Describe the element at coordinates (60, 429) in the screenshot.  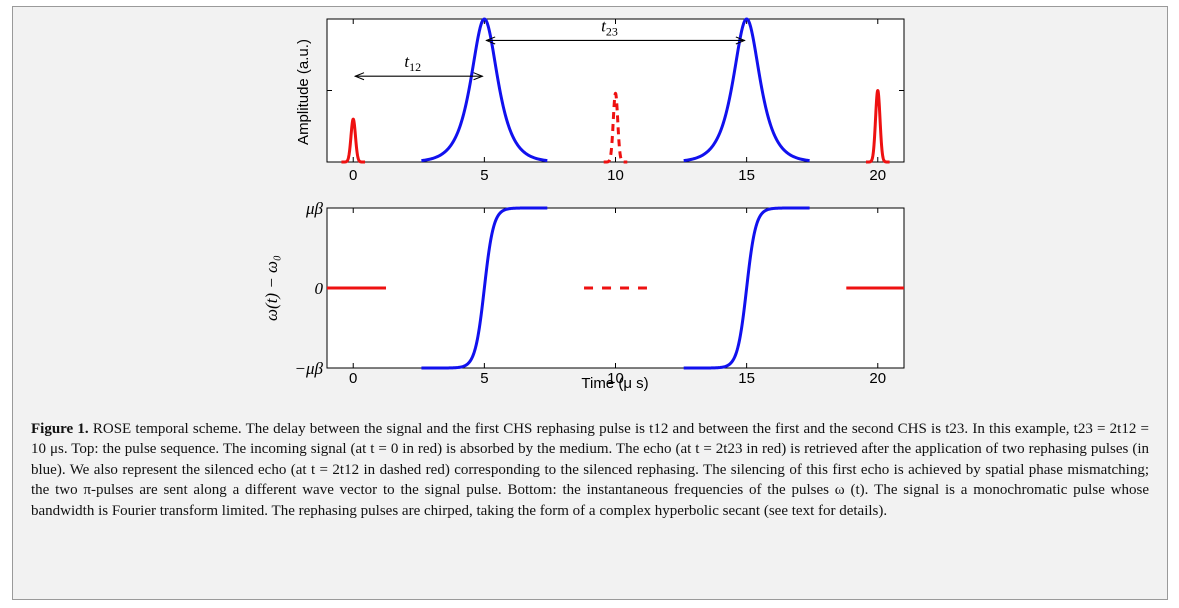
I see `caption-label: Figure 1.` at that location.